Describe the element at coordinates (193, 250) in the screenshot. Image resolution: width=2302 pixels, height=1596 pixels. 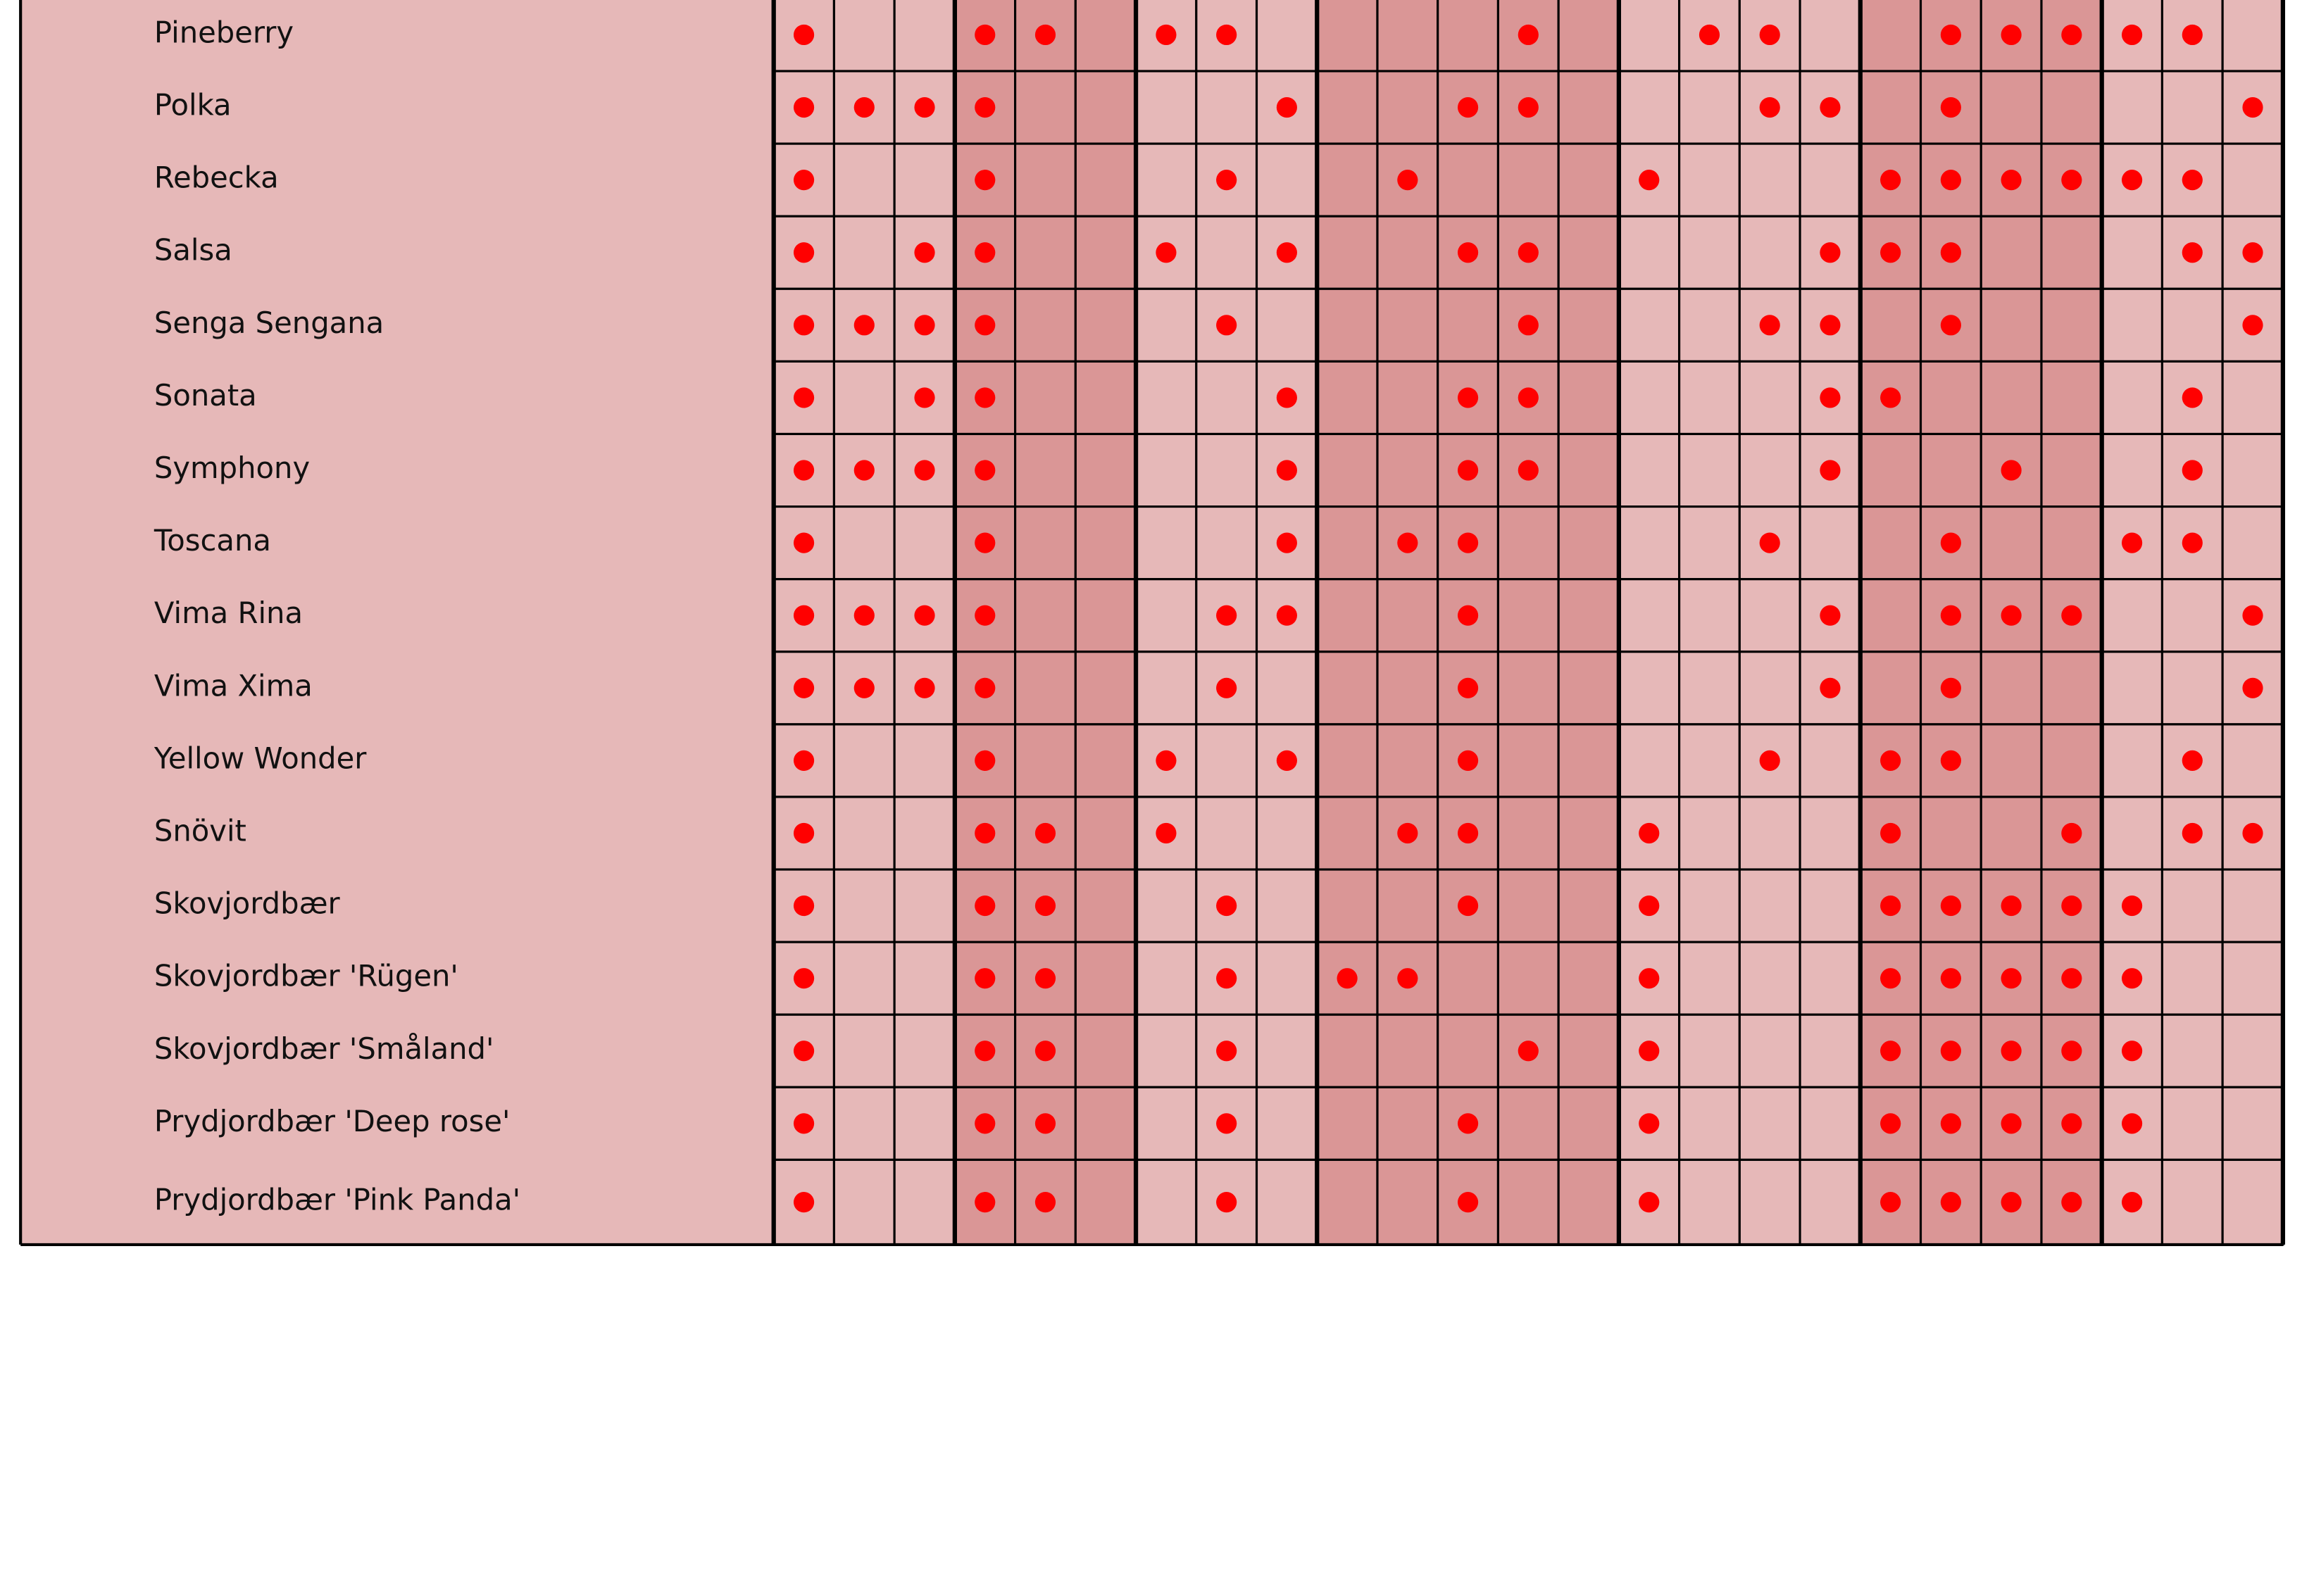
I see `row-label: Salsa` at that location.